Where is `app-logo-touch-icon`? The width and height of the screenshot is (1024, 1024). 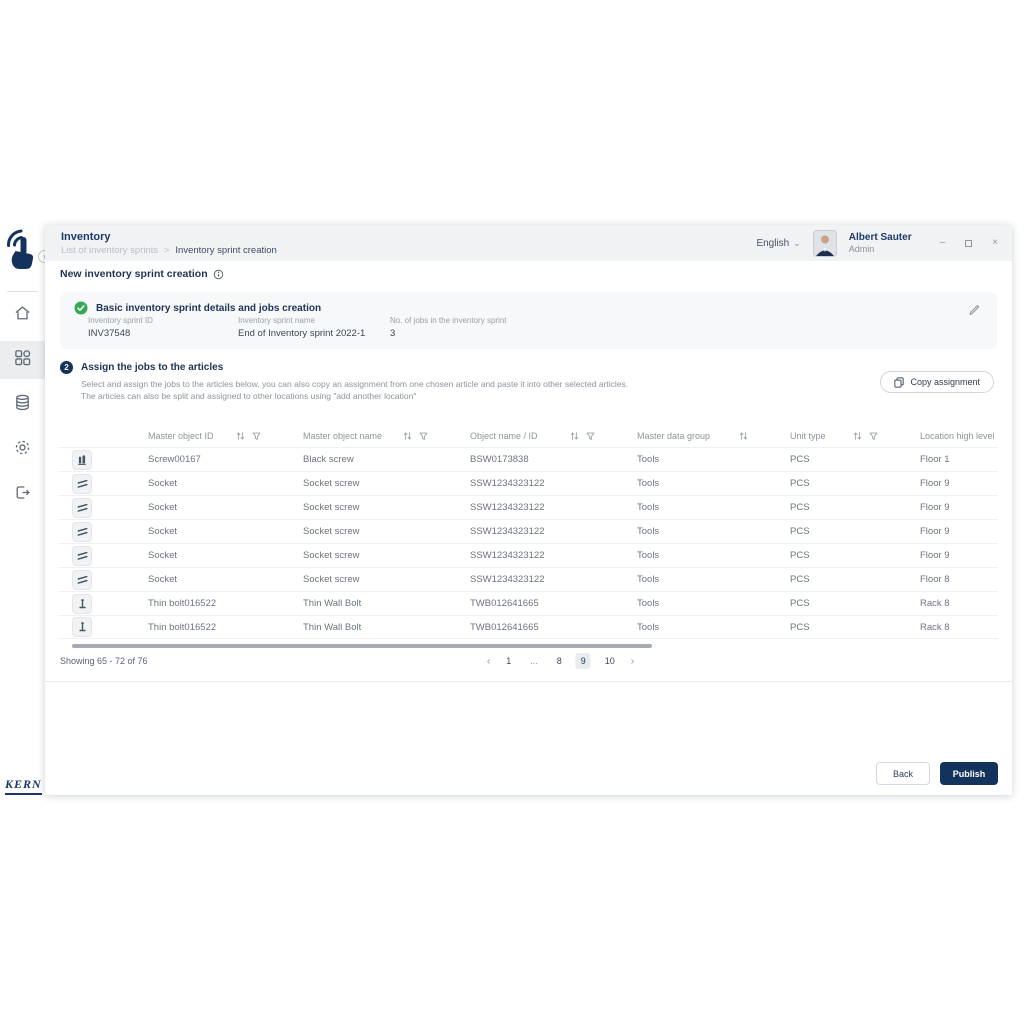
app-logo-touch-icon is located at coordinates (23, 250).